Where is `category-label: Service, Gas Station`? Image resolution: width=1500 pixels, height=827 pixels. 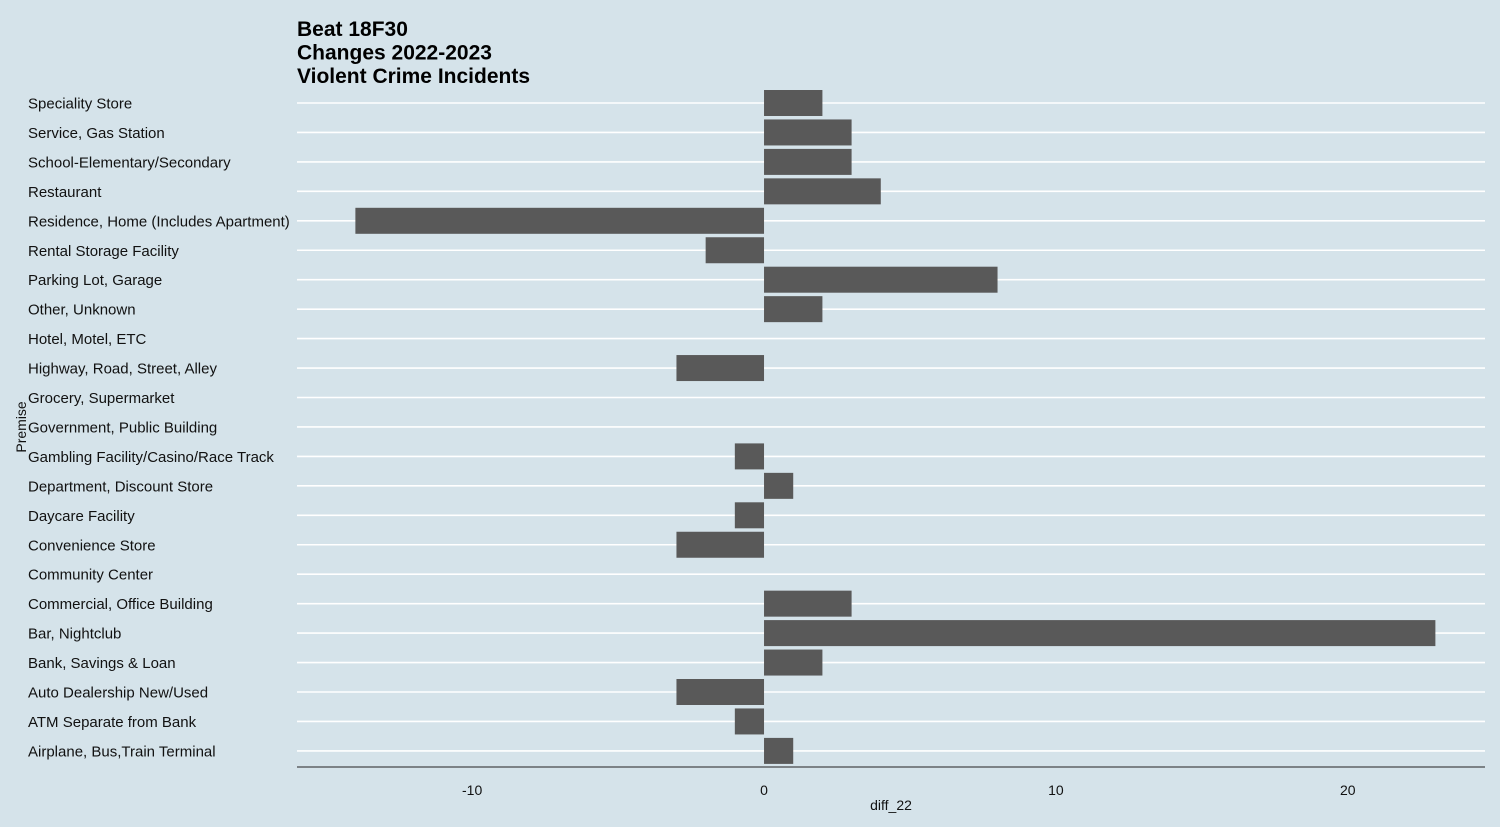
category-label: Service, Gas Station is located at coordinates (96, 133).